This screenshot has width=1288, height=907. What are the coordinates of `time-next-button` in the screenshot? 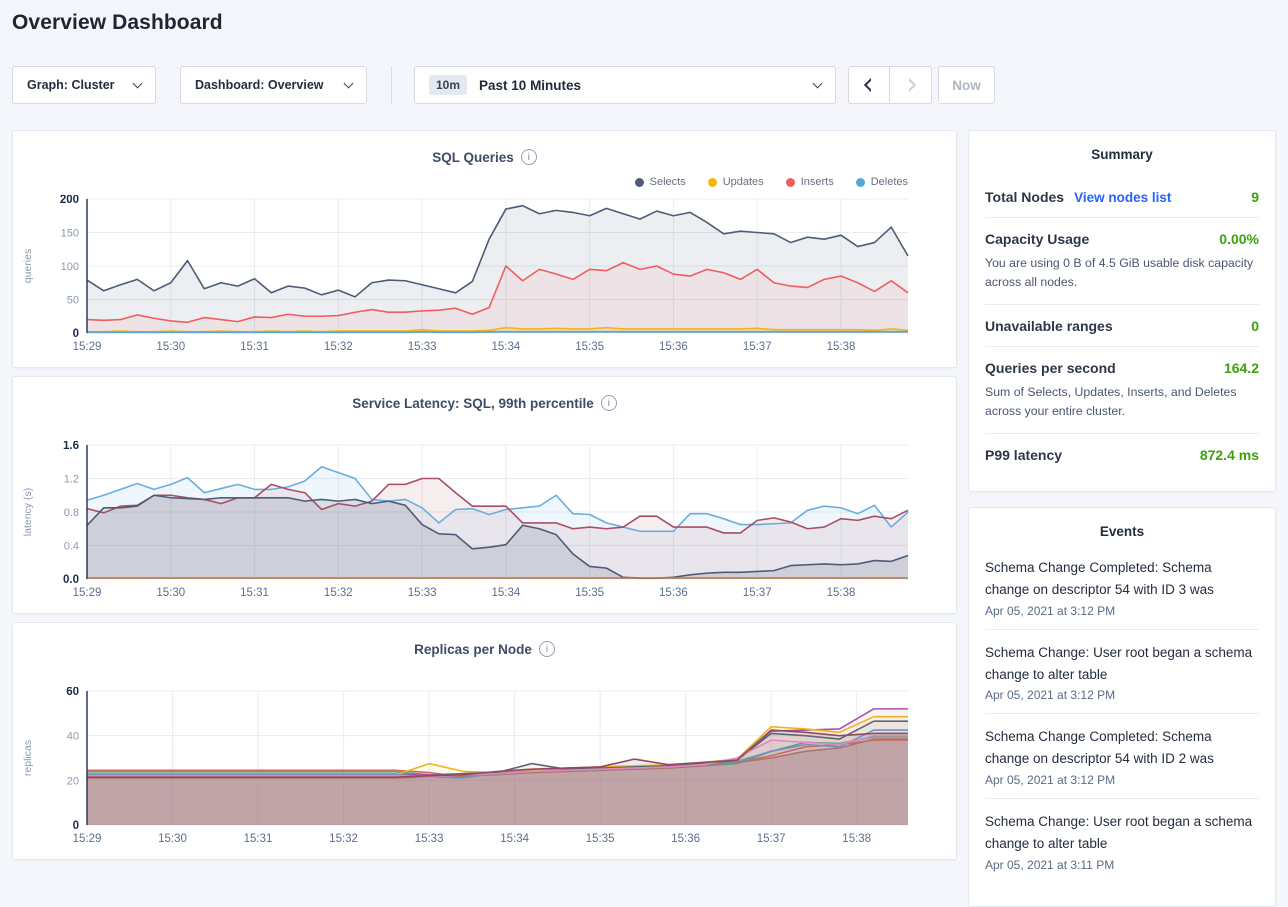 It's located at (911, 85).